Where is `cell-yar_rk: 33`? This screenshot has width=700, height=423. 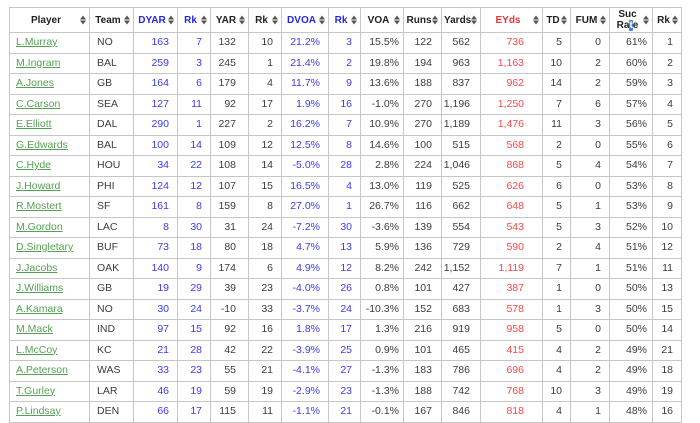
cell-yar_rk: 33 is located at coordinates (265, 309).